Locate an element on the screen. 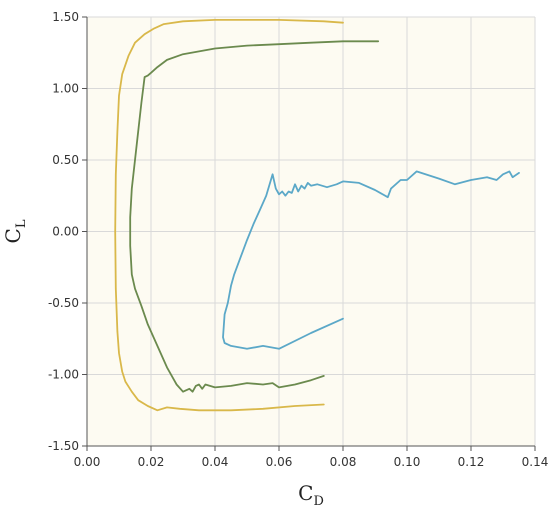 This screenshot has height=514, width=552. y-tick-label: 0.00 is located at coordinates (65, 232).